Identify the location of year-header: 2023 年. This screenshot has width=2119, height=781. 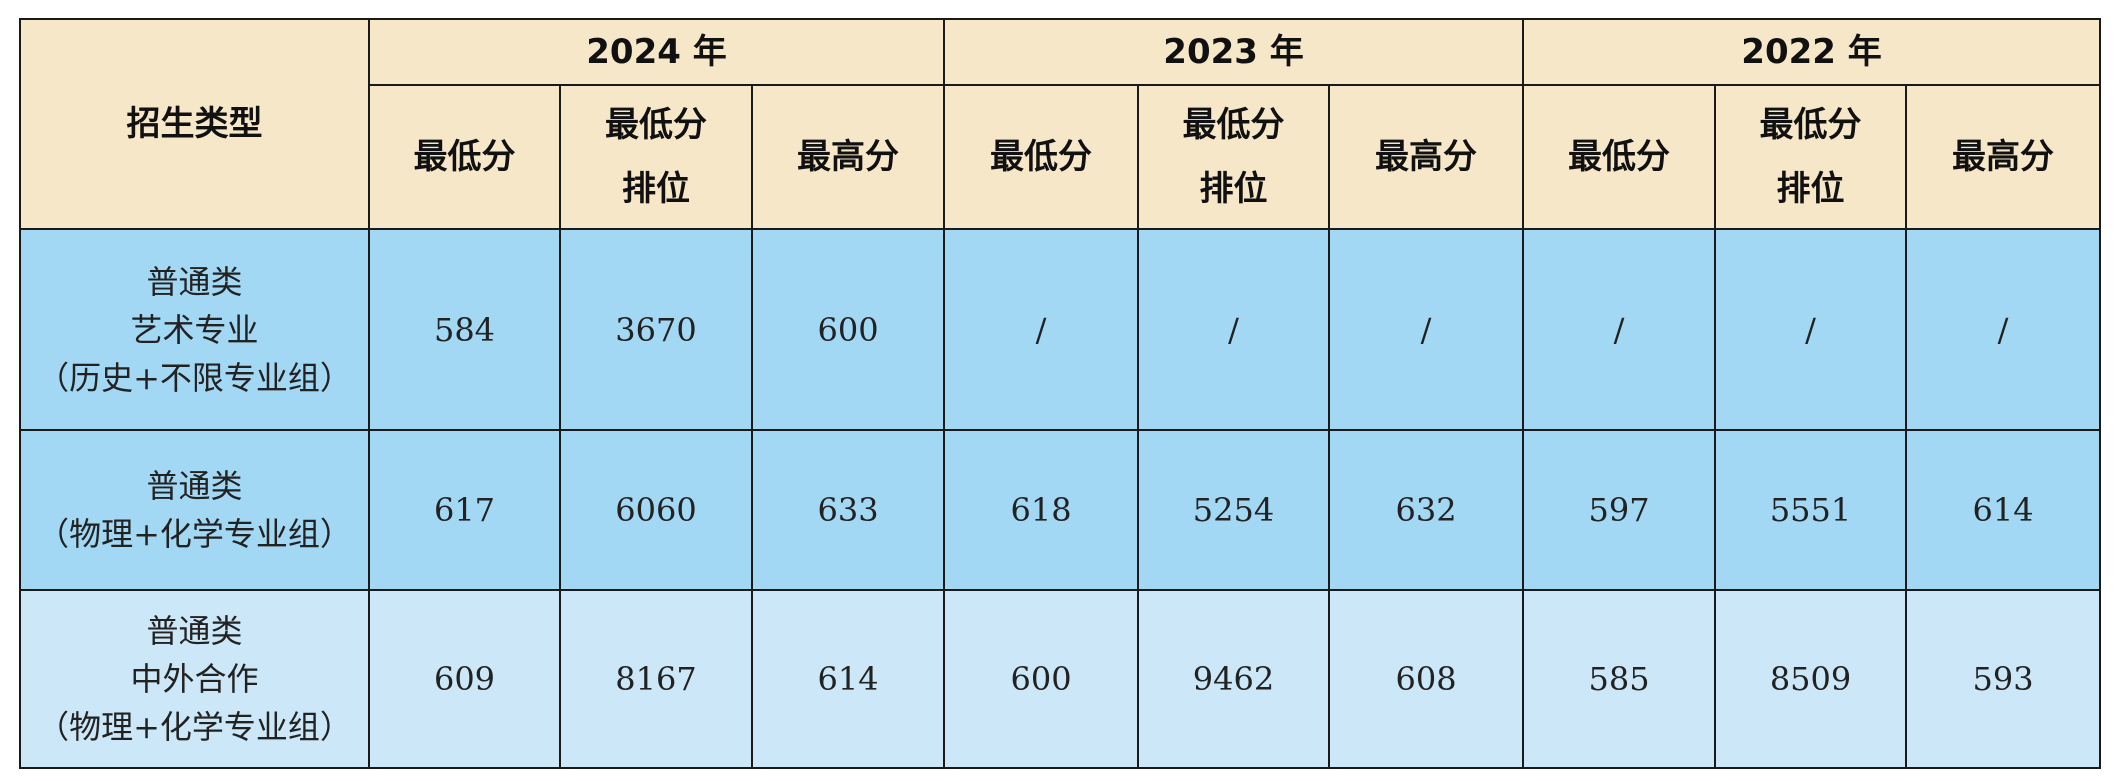
(1234, 52).